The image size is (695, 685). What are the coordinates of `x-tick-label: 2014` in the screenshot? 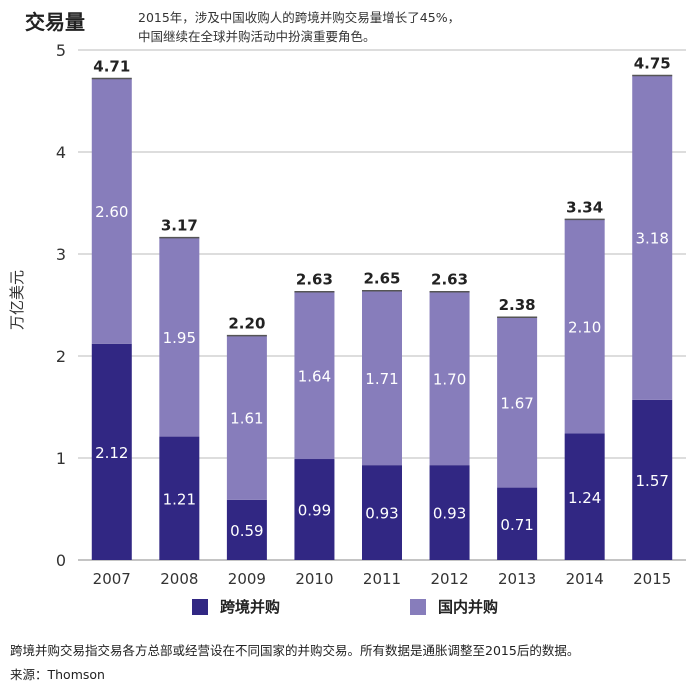 It's located at (585, 579).